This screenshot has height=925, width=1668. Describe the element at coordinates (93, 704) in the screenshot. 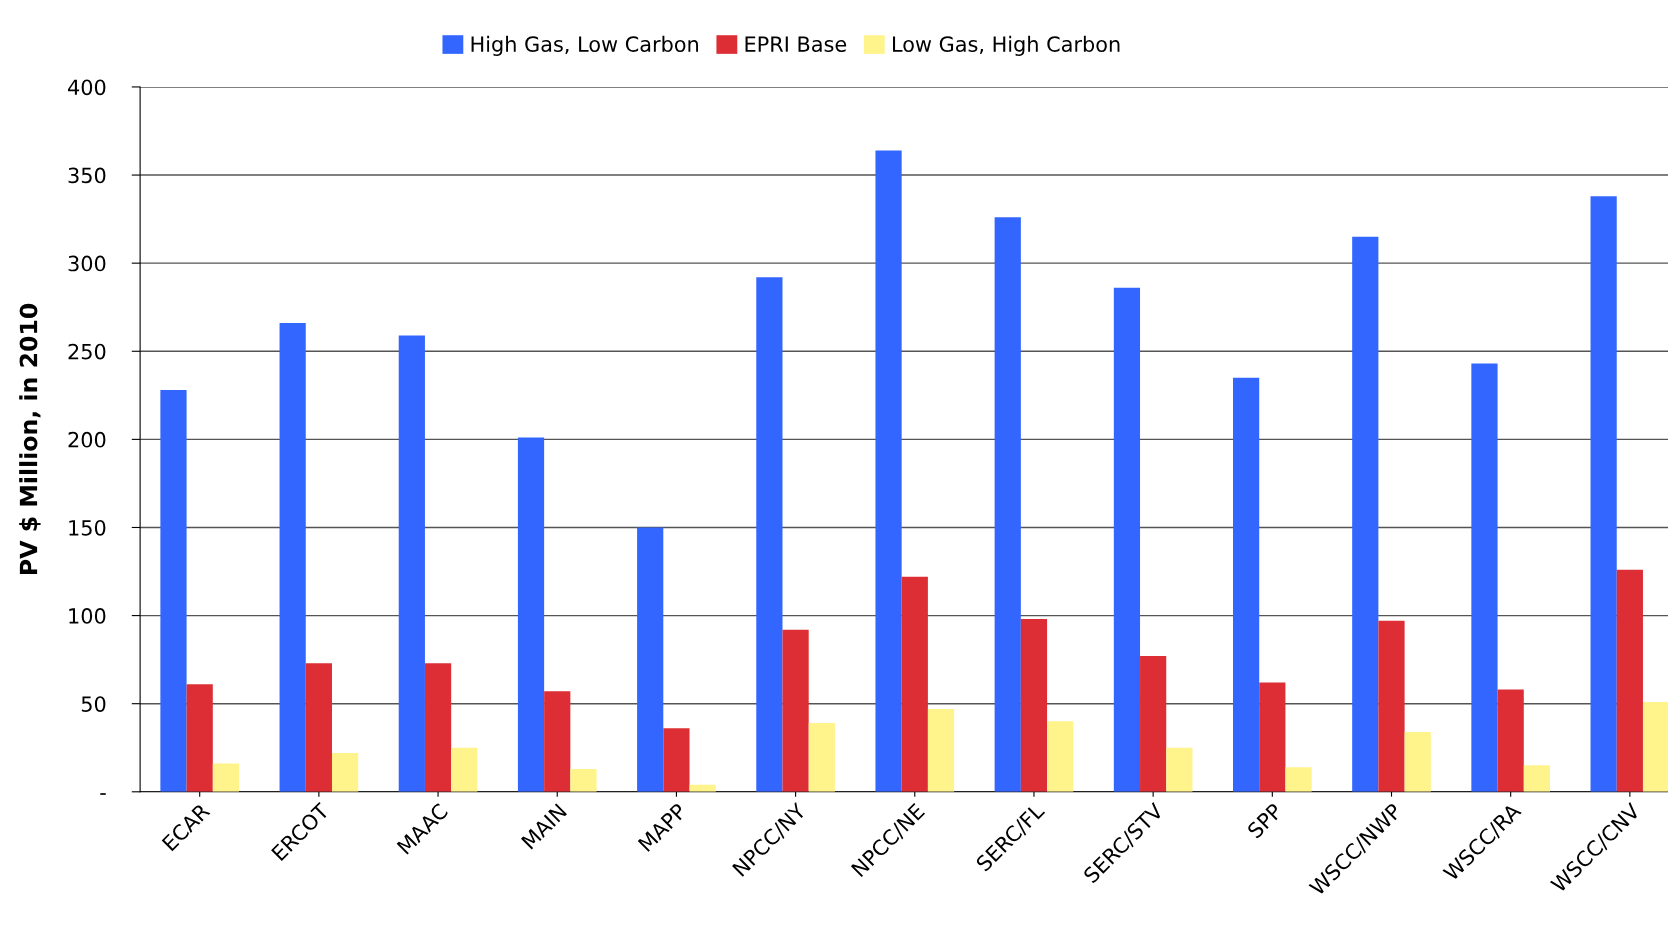

I see `y-tick-label: 50` at that location.